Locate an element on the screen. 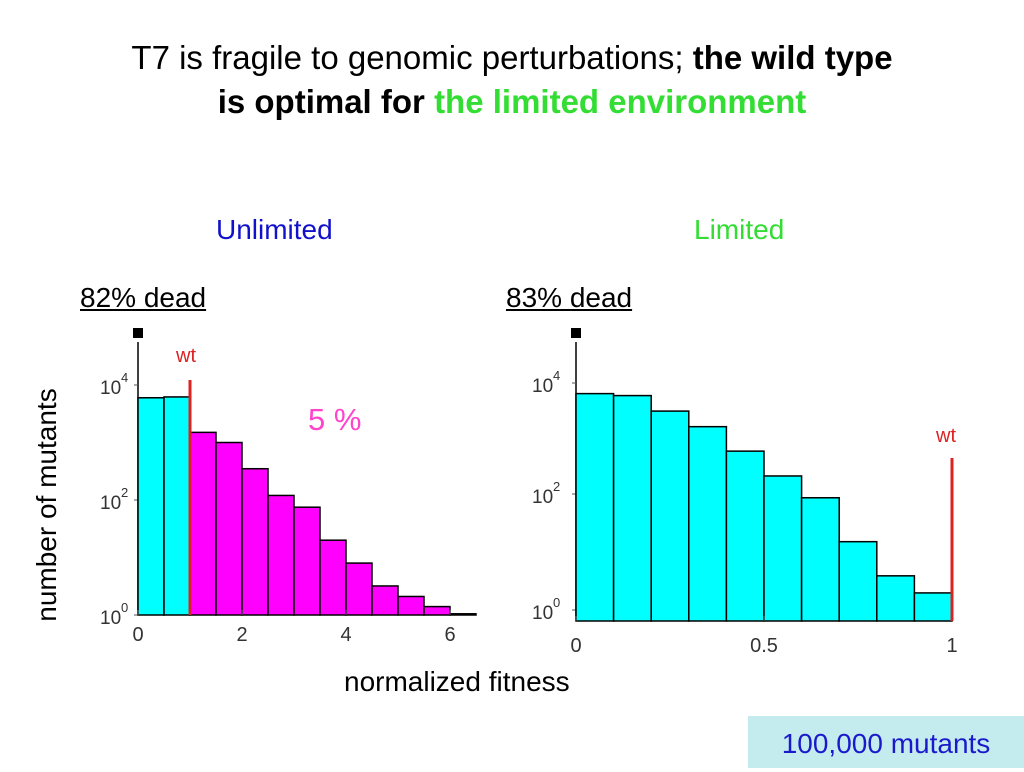  unlimited-label: Unlimited is located at coordinates (274, 229).